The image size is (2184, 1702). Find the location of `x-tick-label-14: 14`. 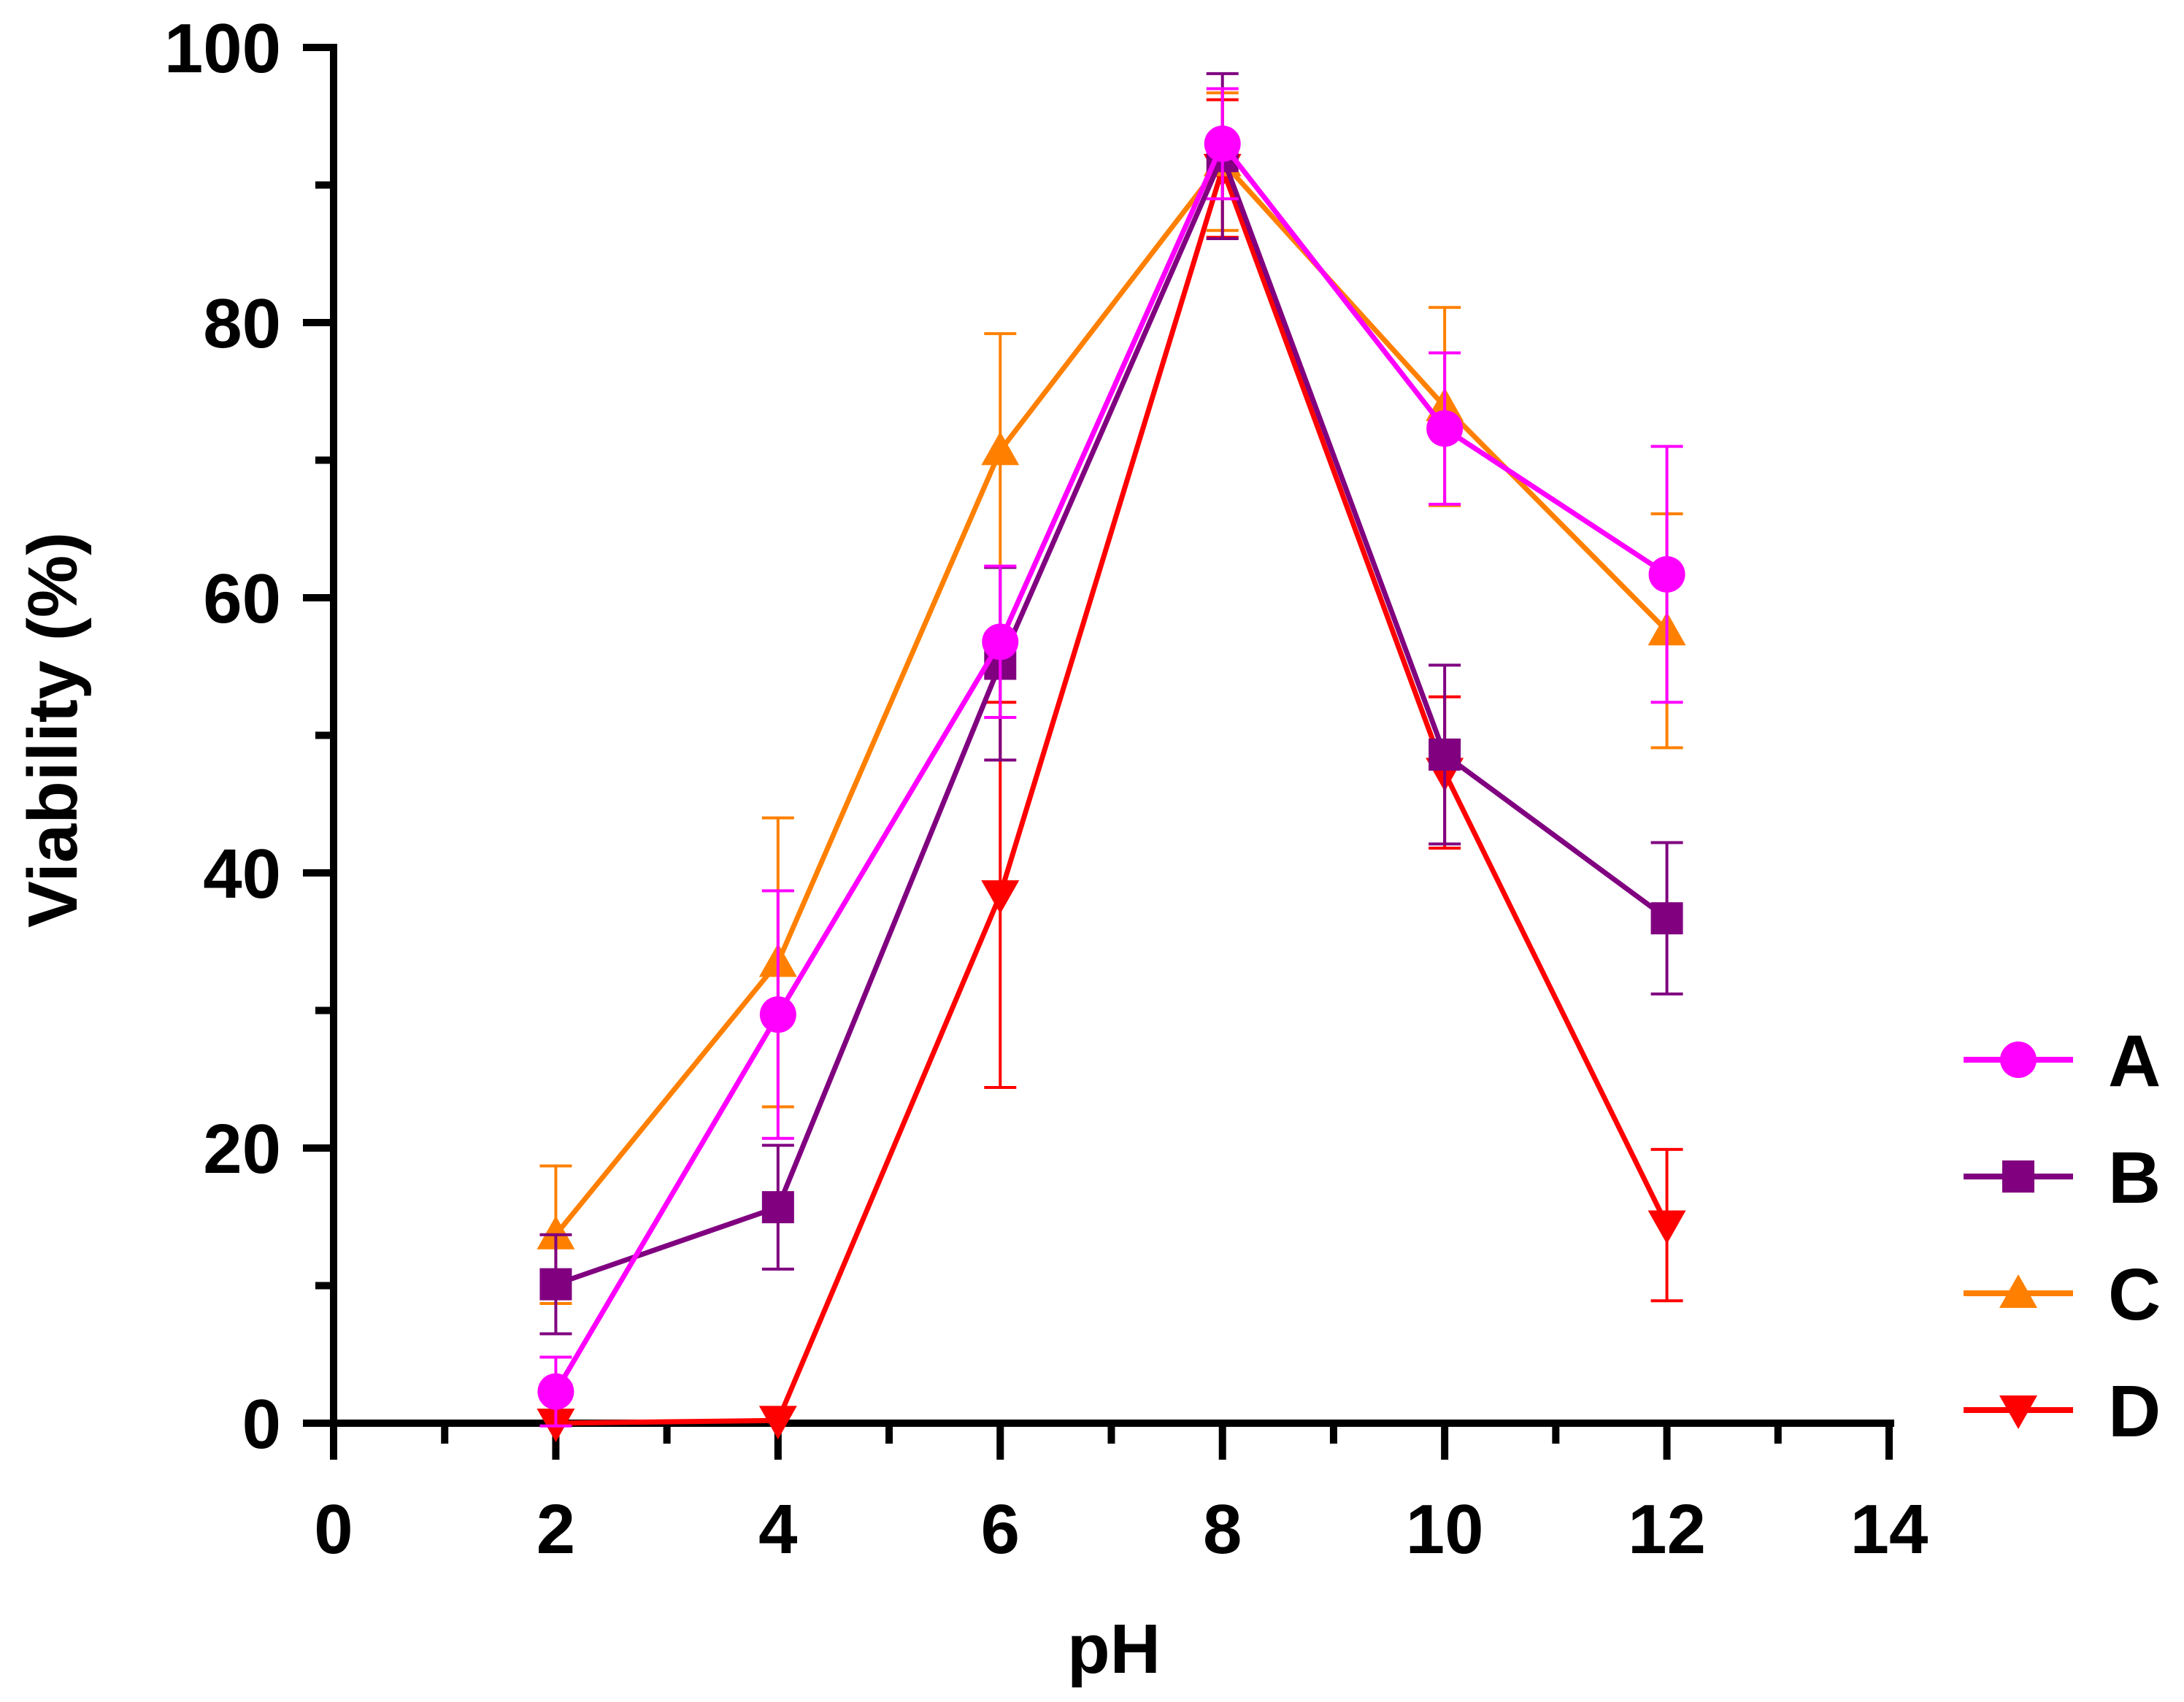

x-tick-label-14: 14 is located at coordinates (1890, 1529).